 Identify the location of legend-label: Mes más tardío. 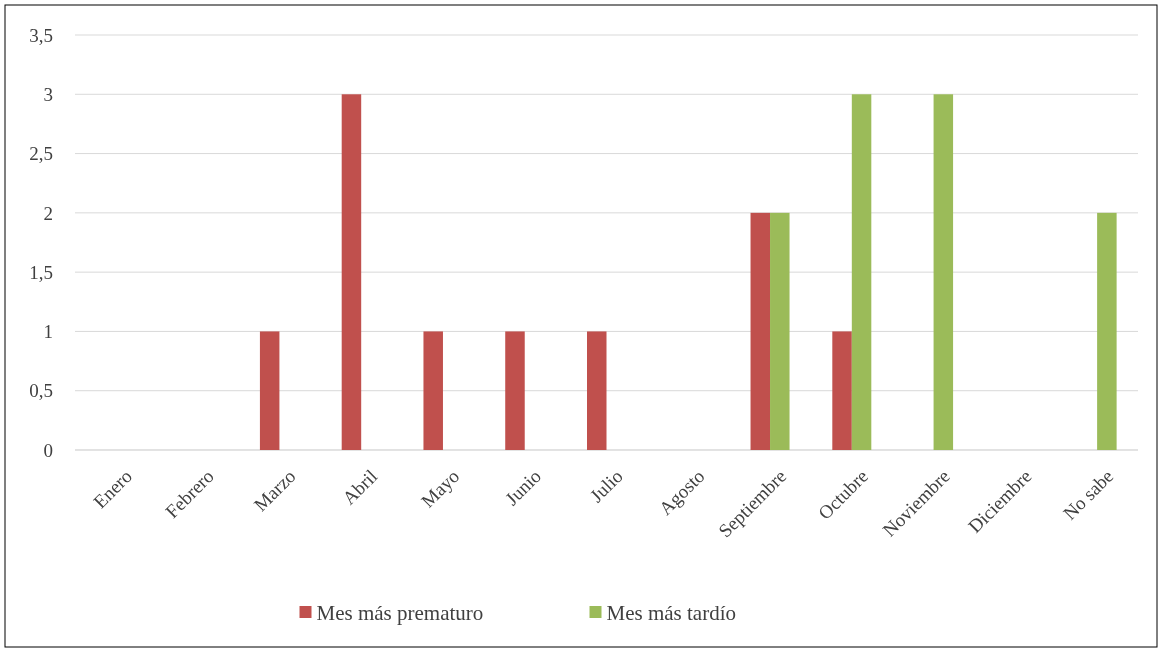
(671, 613).